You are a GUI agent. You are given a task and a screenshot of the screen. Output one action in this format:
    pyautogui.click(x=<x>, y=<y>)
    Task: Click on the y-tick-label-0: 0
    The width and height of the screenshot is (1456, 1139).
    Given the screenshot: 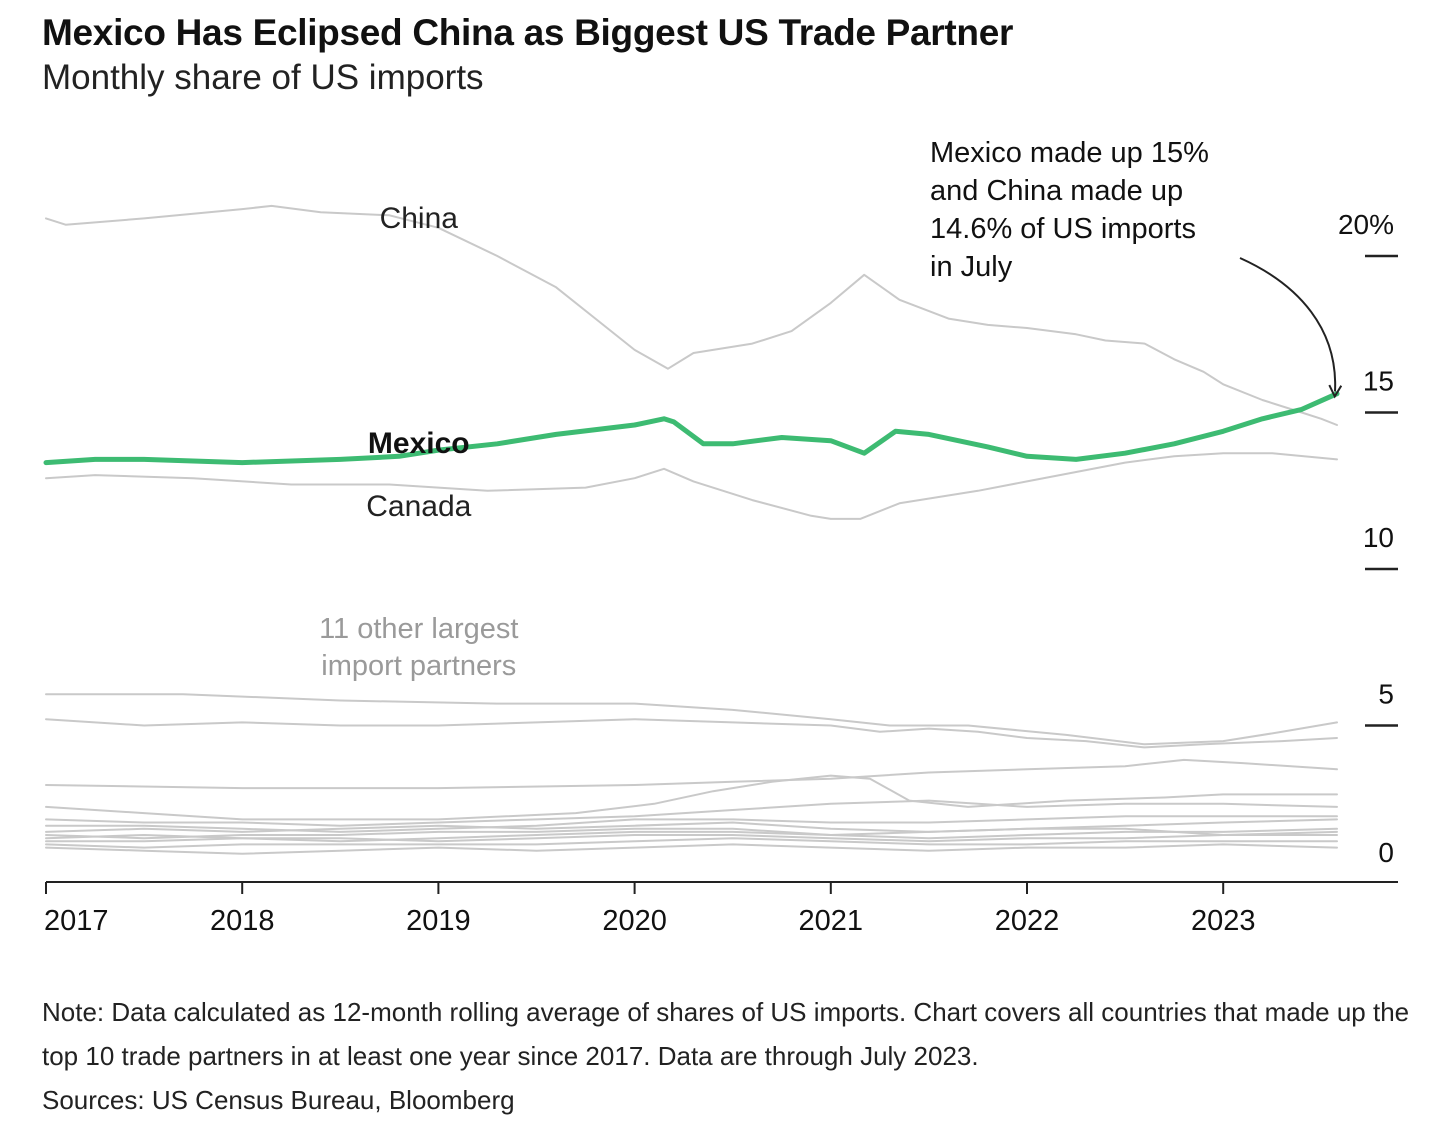 What is the action you would take?
    pyautogui.click(x=1386, y=852)
    